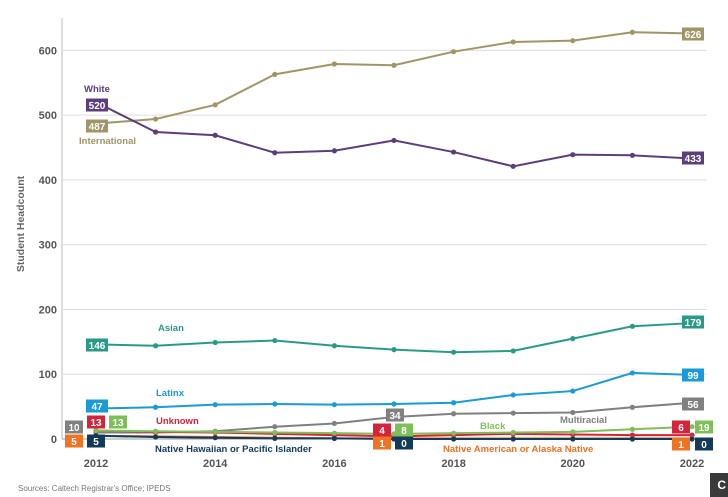 Image resolution: width=728 pixels, height=497 pixels. I want to click on value-badge-label: 13, so click(118, 423).